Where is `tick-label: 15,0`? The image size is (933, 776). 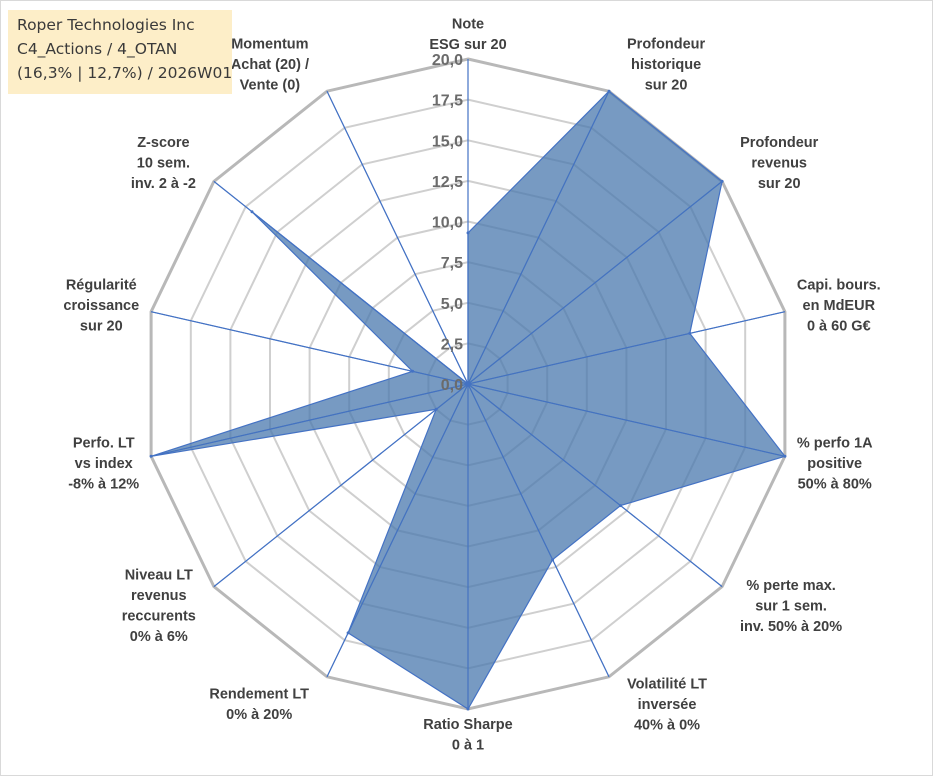
tick-label: 15,0 is located at coordinates (447, 141).